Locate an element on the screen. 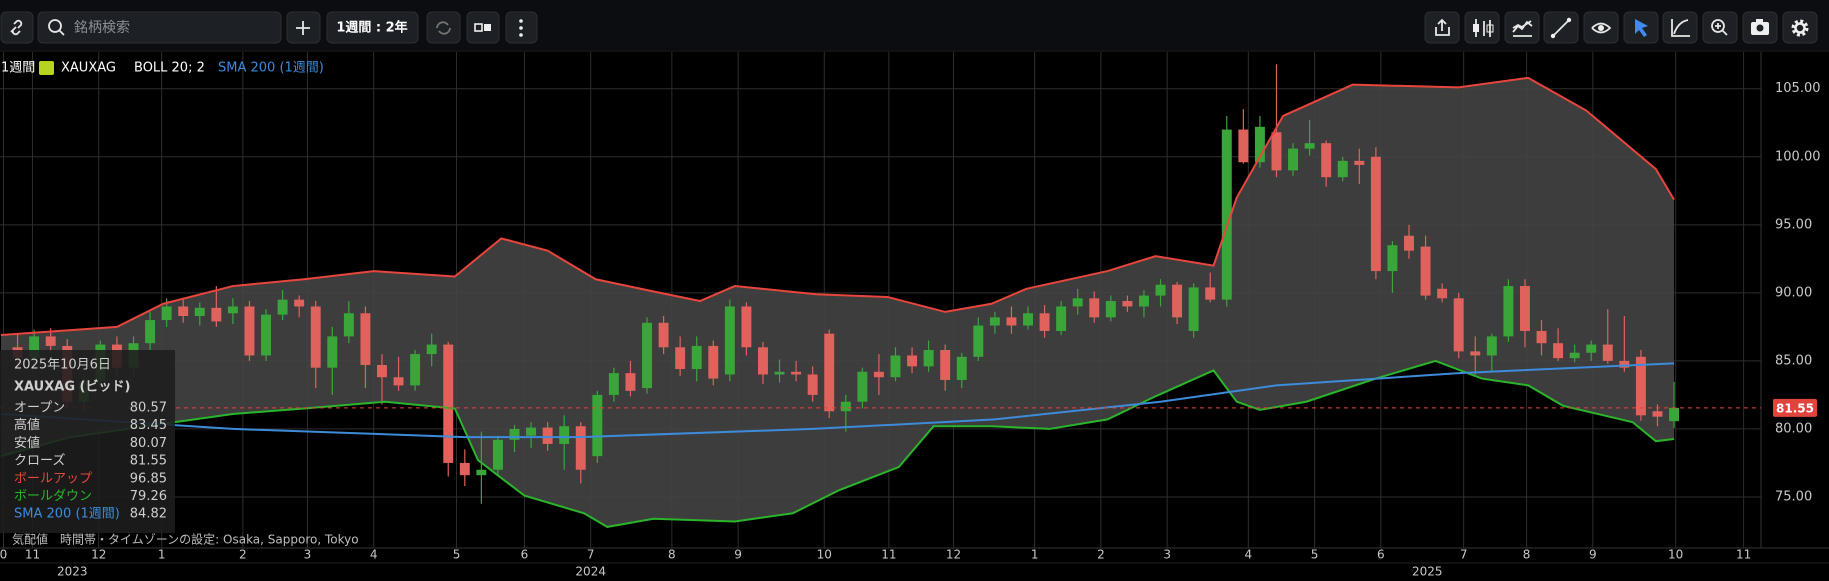 Image resolution: width=1829 pixels, height=581 pixels. info-value: 83.45 is located at coordinates (148, 425).